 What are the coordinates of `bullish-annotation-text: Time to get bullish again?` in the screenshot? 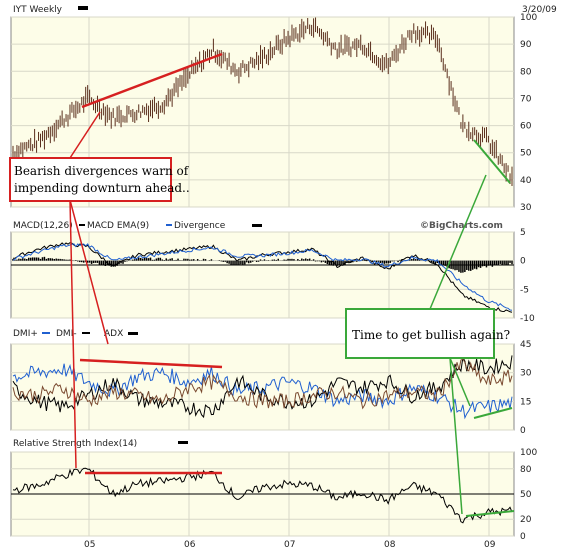 It's located at (431, 335).